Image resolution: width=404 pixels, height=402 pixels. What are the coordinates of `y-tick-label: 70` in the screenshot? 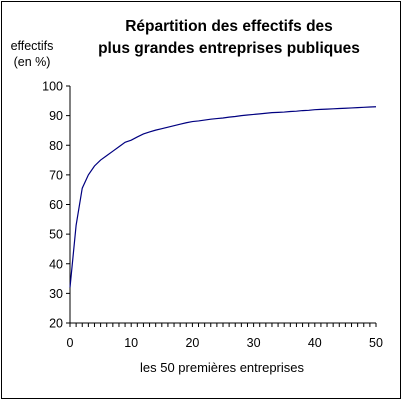 It's located at (56, 175).